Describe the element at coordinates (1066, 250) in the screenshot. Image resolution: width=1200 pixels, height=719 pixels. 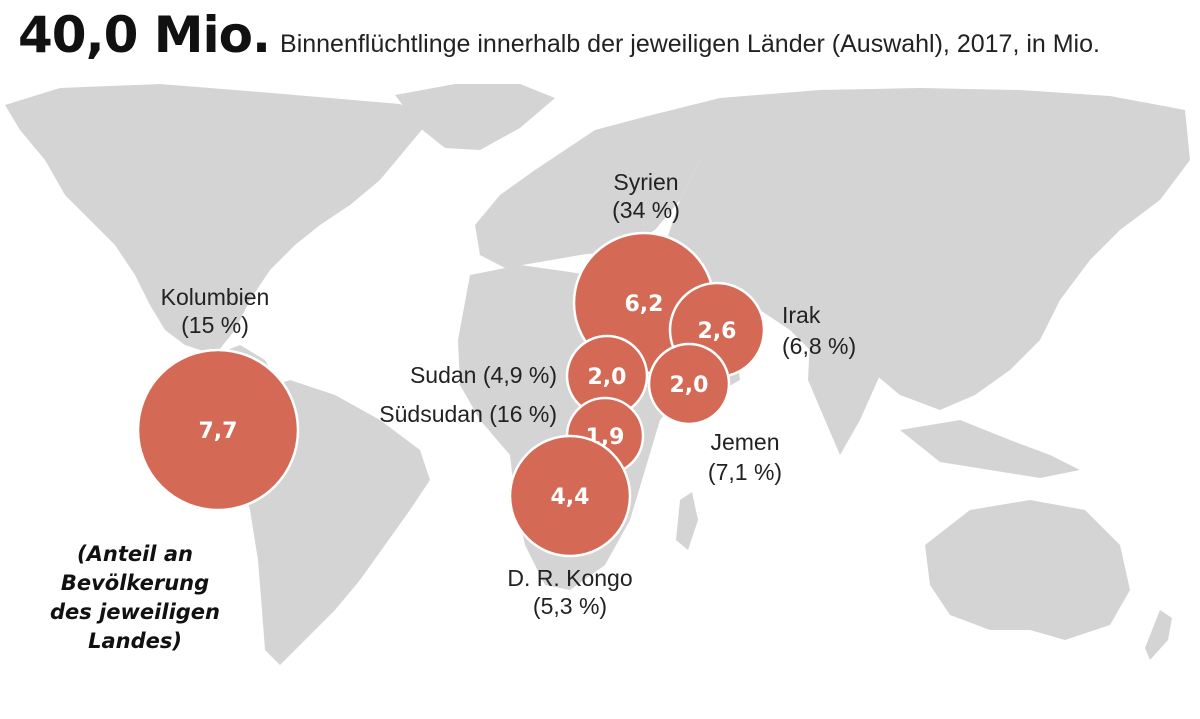
I see `japan` at that location.